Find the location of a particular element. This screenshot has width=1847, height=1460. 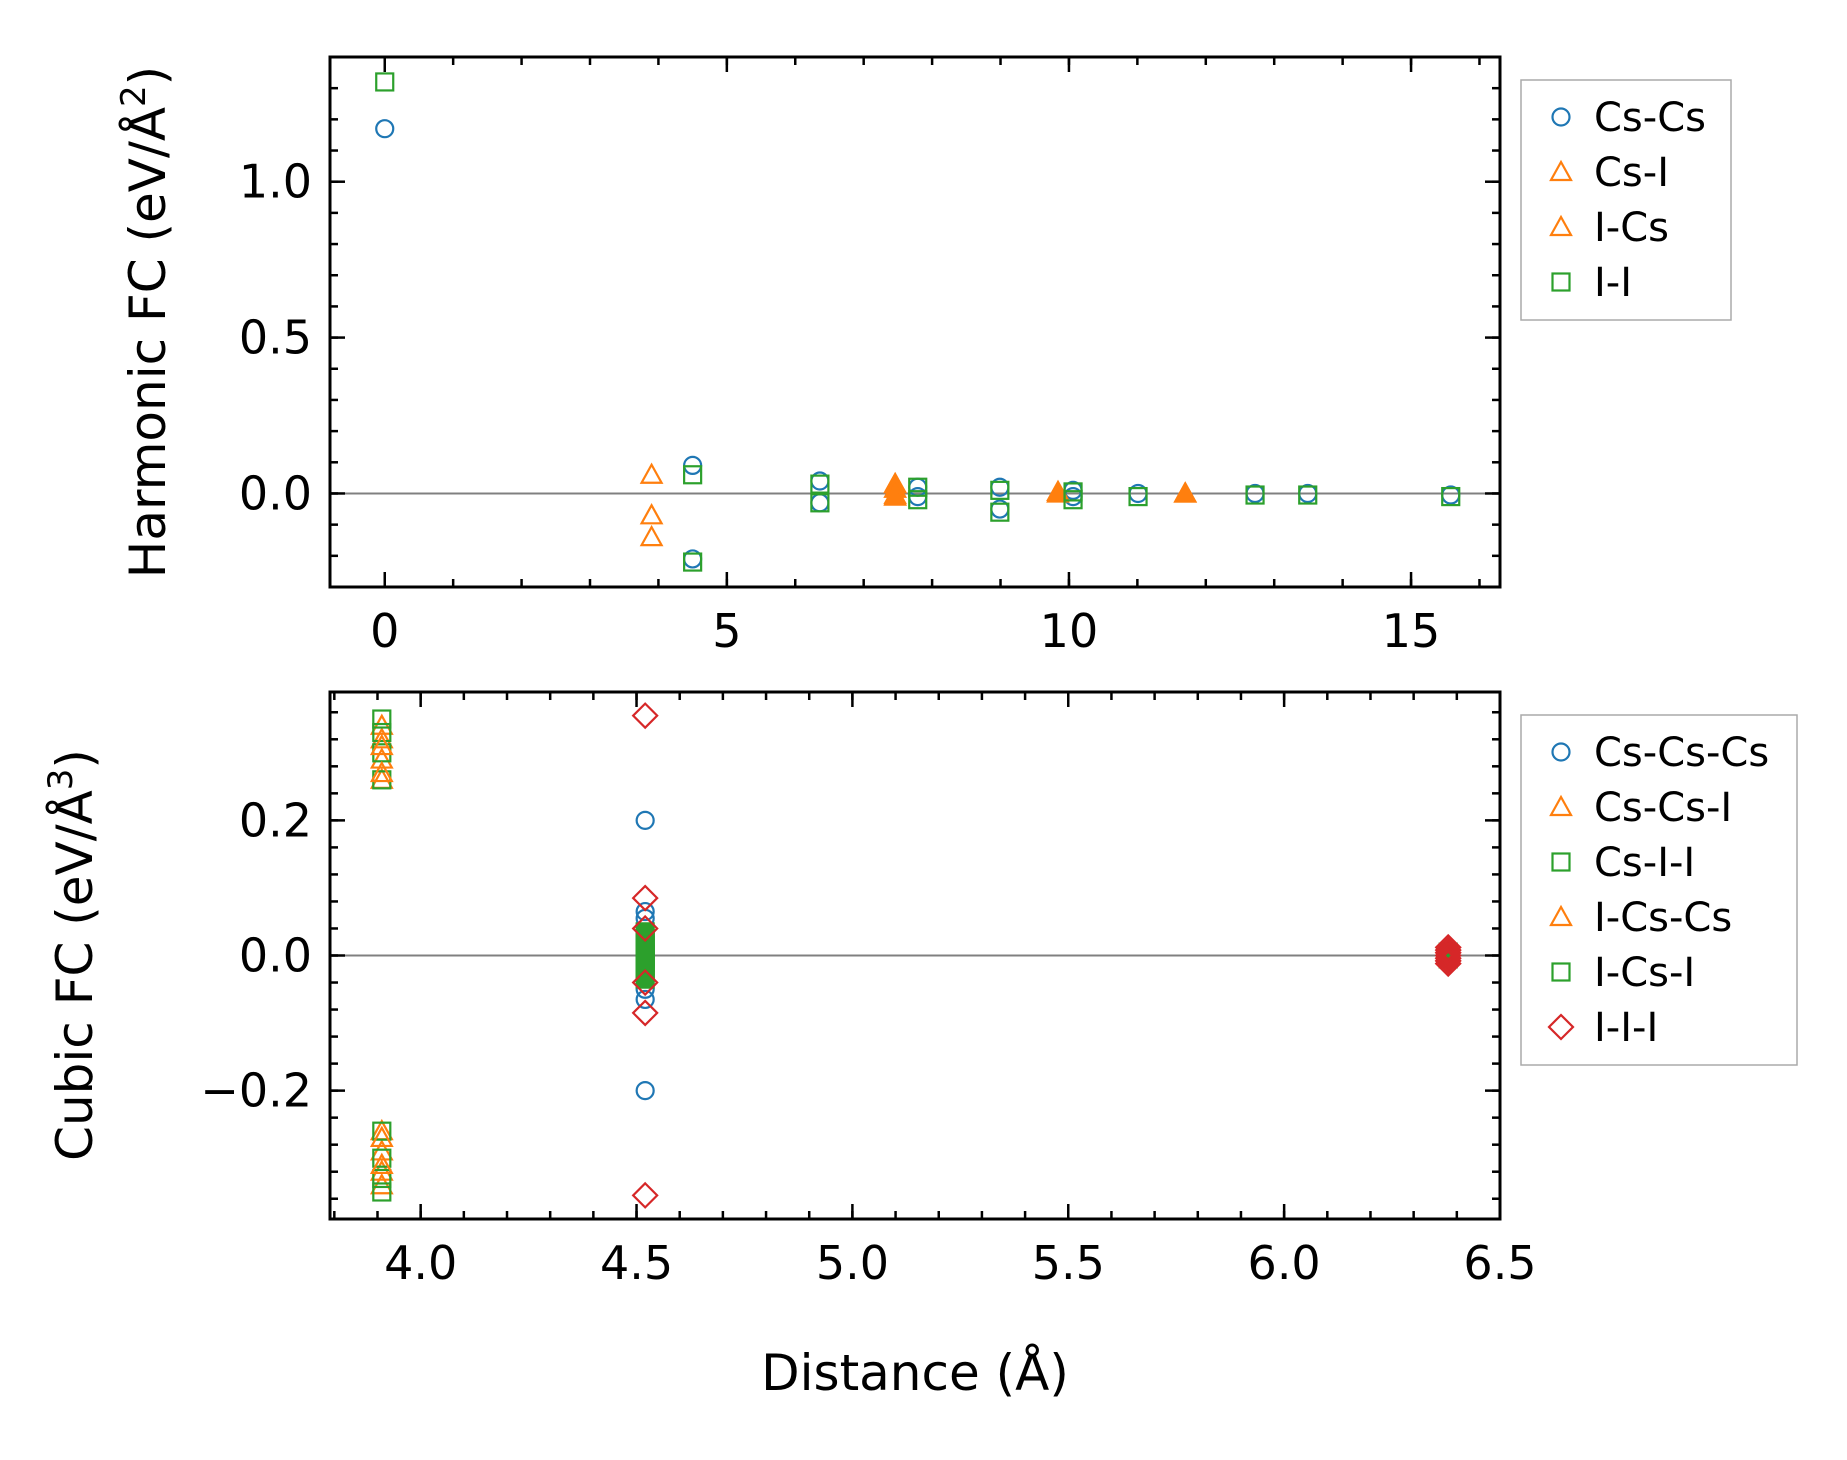

harmonic-legend: Cs-Cs Cs-I I-Cs I-I is located at coordinates (1626, 200).